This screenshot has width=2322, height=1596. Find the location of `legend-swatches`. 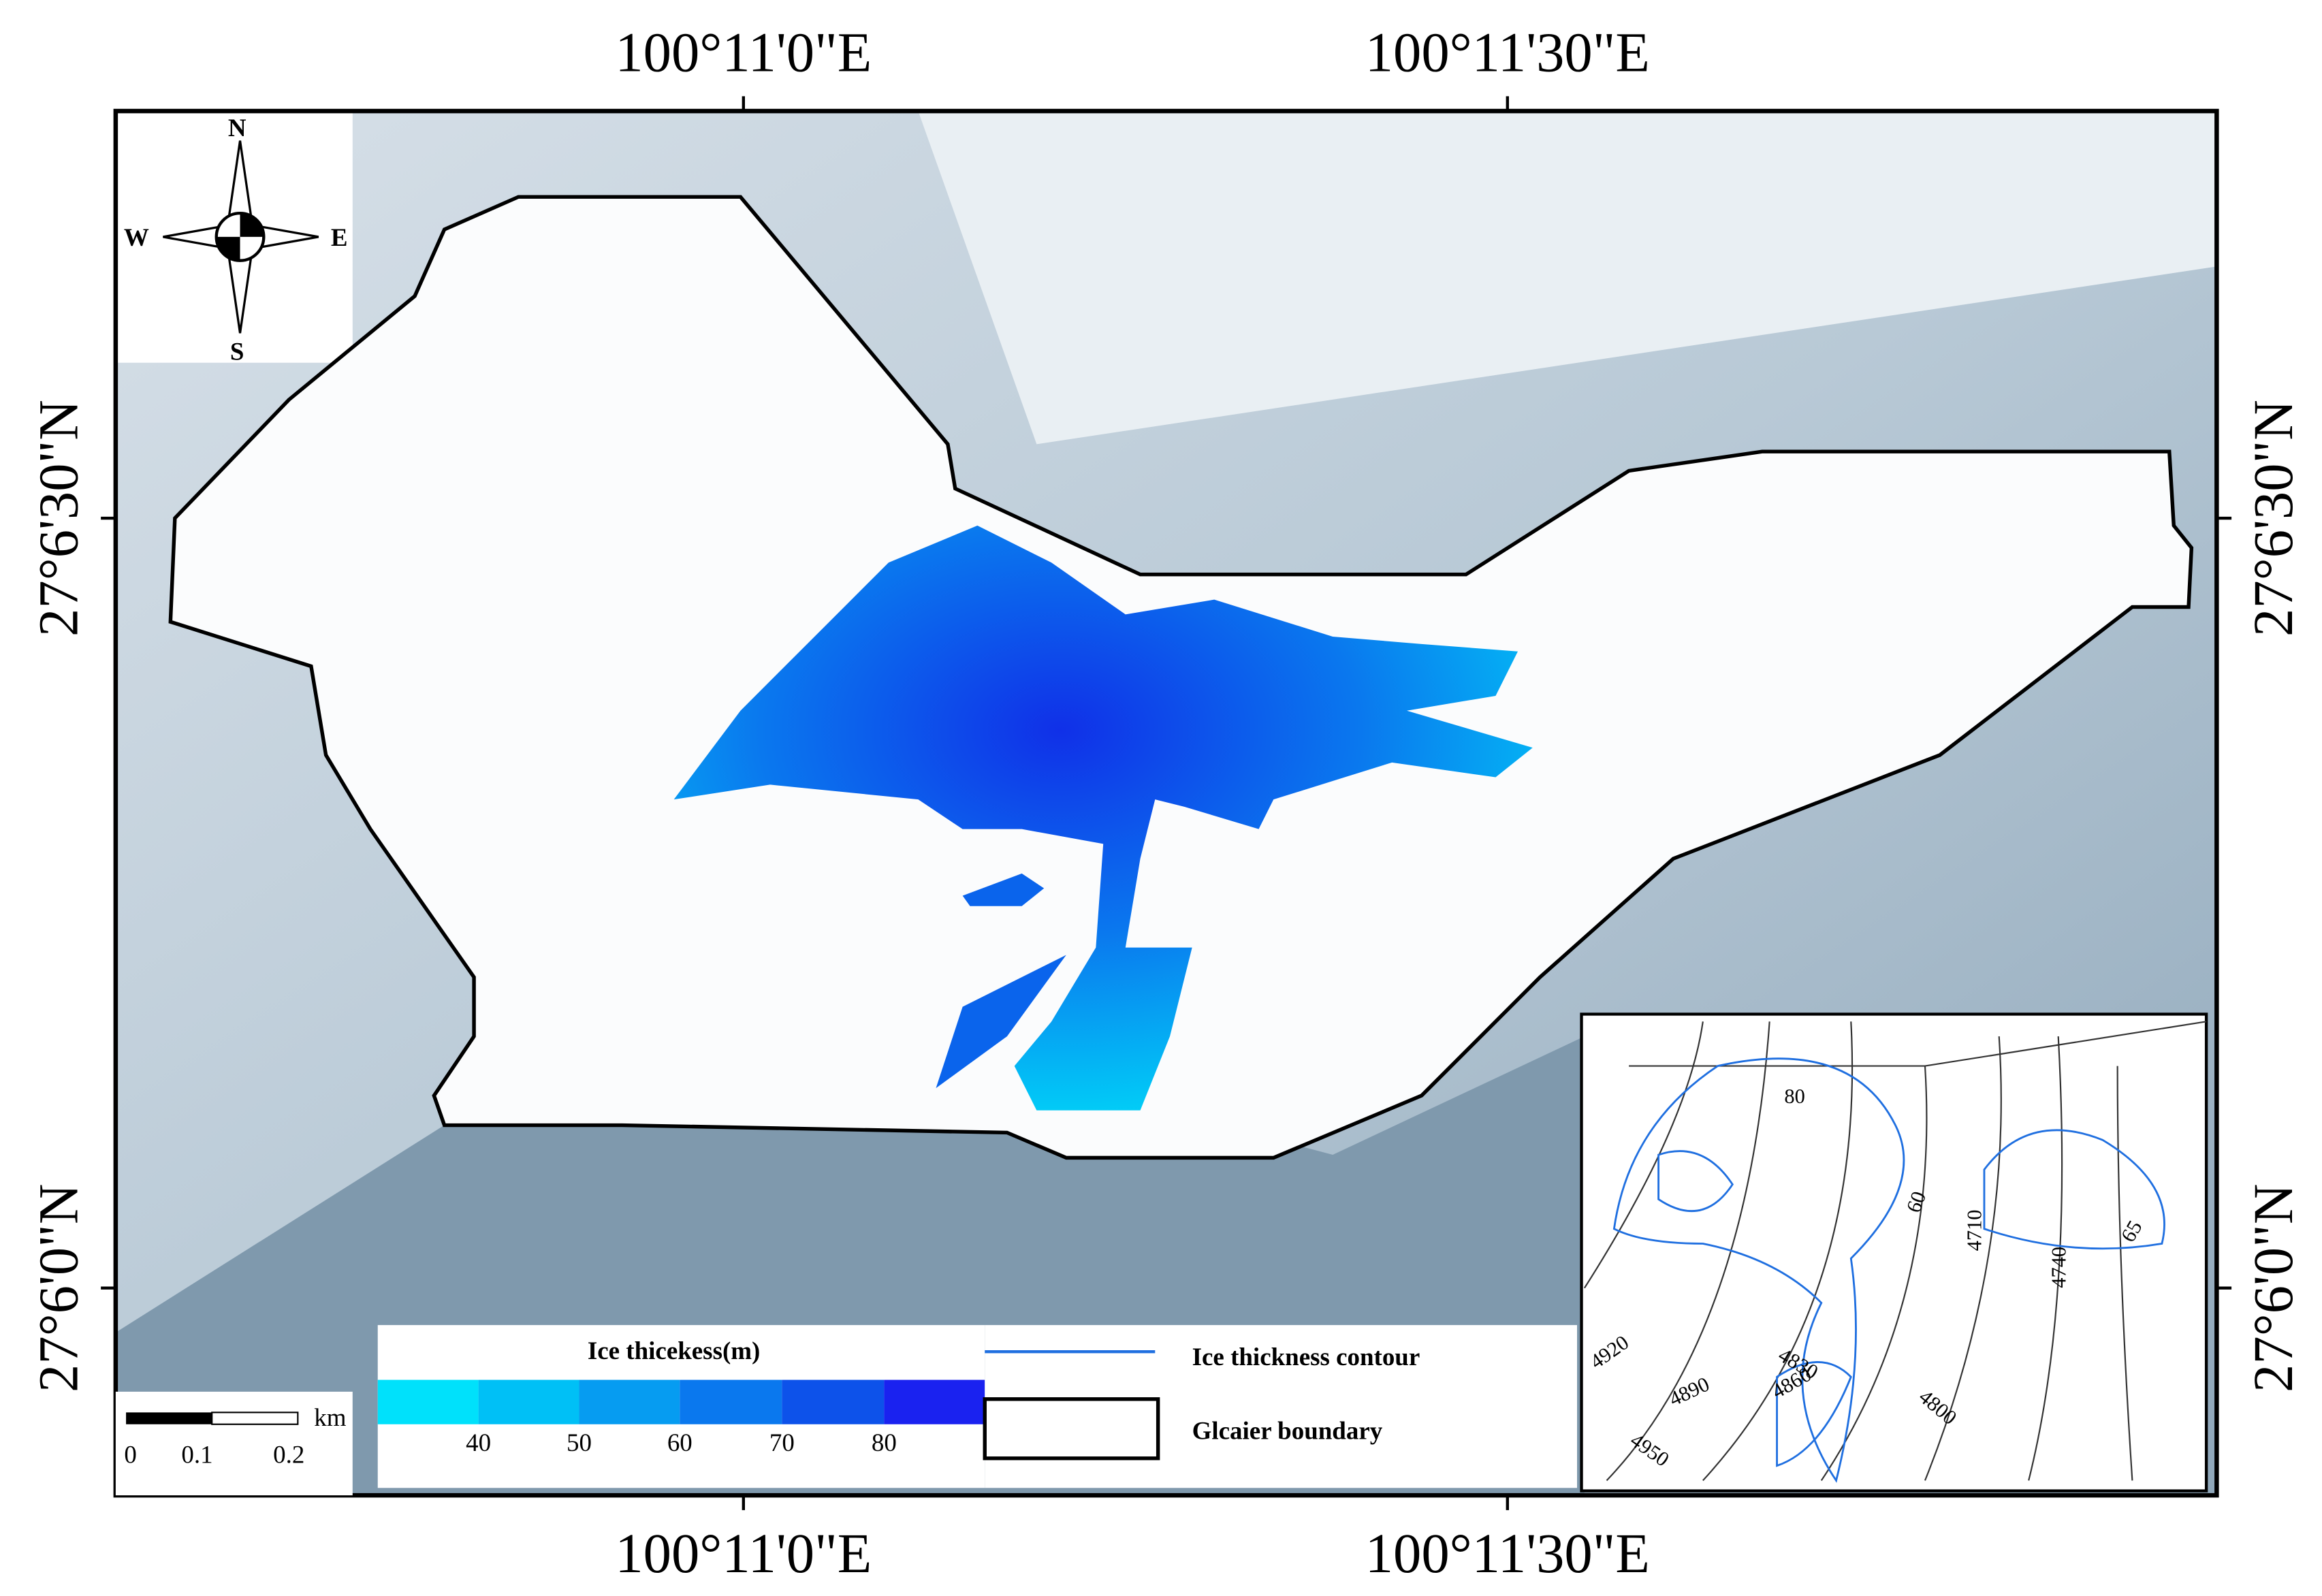

legend-swatches is located at coordinates (681, 1401).